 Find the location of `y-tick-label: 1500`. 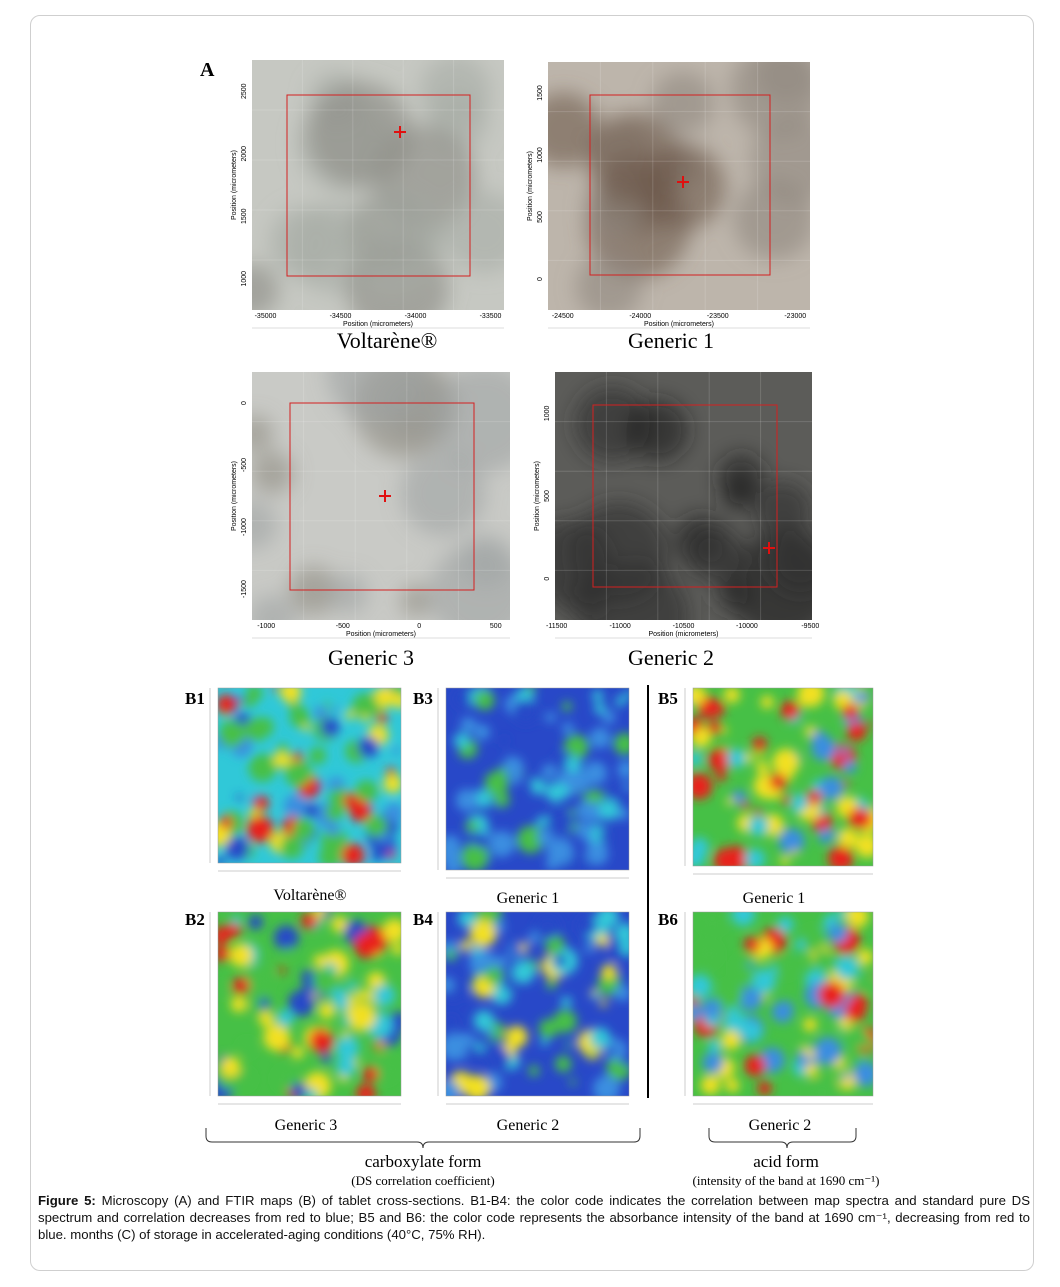

y-tick-label: 1500 is located at coordinates (244, 216).